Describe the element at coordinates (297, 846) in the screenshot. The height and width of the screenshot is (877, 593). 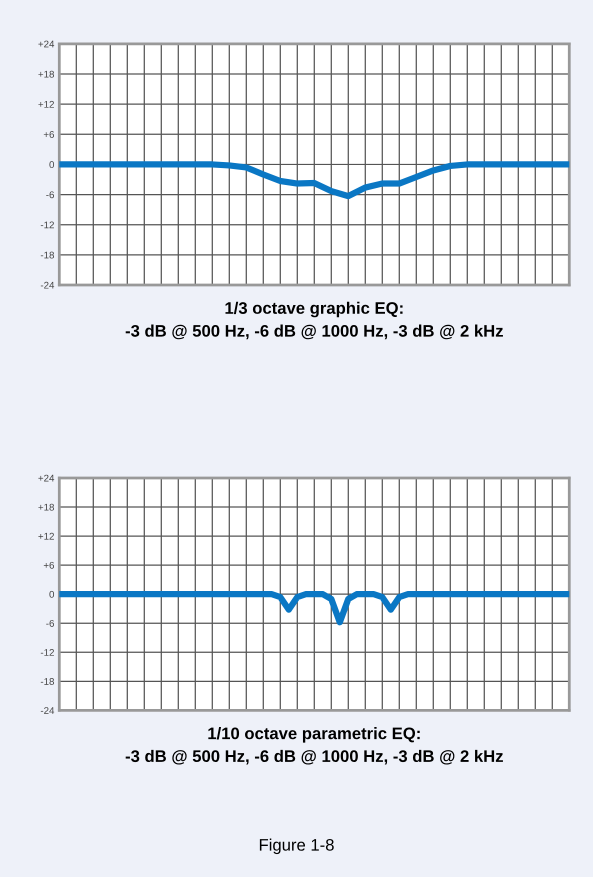
I see `caption: Figure 1-8` at that location.